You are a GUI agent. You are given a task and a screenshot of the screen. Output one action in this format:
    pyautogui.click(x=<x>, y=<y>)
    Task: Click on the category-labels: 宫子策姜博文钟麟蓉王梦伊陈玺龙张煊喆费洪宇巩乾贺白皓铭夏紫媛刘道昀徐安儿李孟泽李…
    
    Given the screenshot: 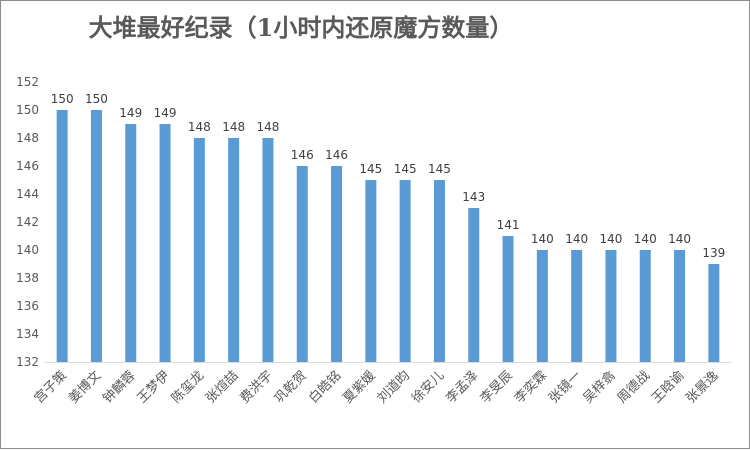 What is the action you would take?
    pyautogui.click(x=376, y=387)
    